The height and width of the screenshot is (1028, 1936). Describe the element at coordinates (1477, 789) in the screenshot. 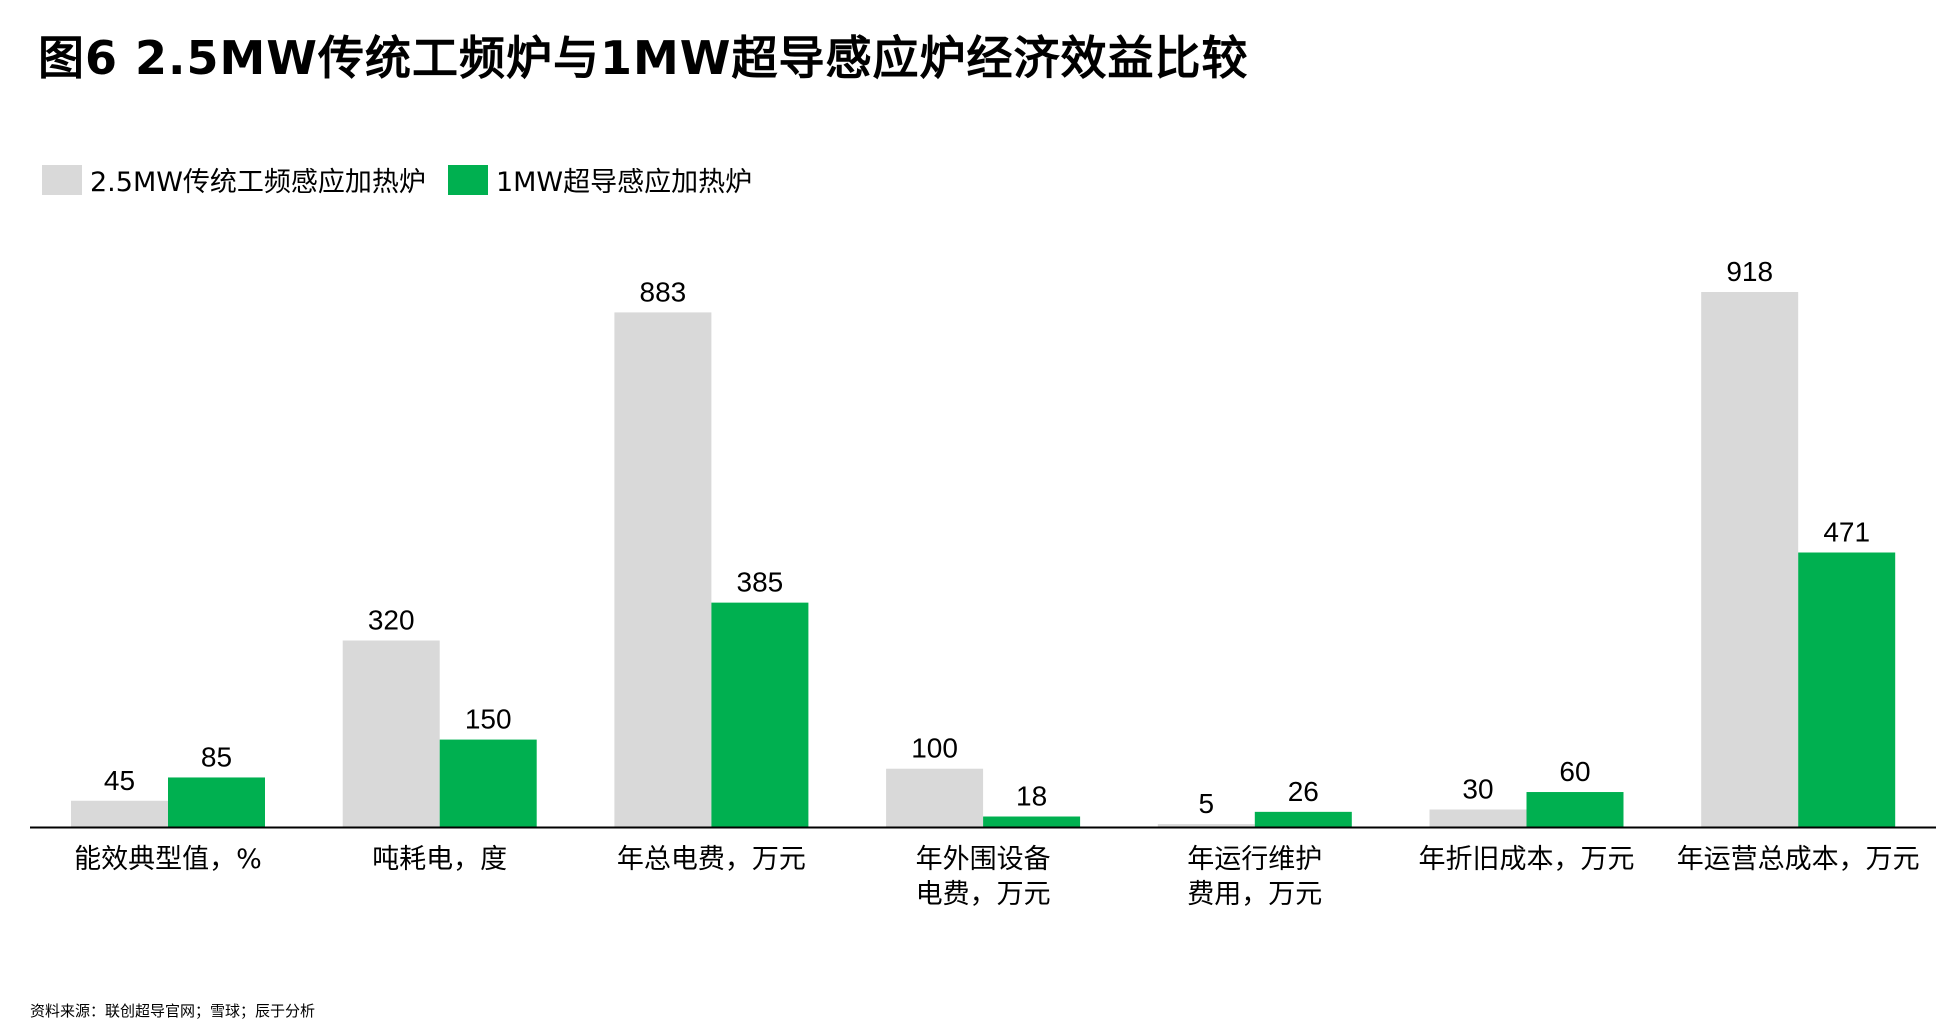

I see `data-label-traditional-5: 30` at that location.